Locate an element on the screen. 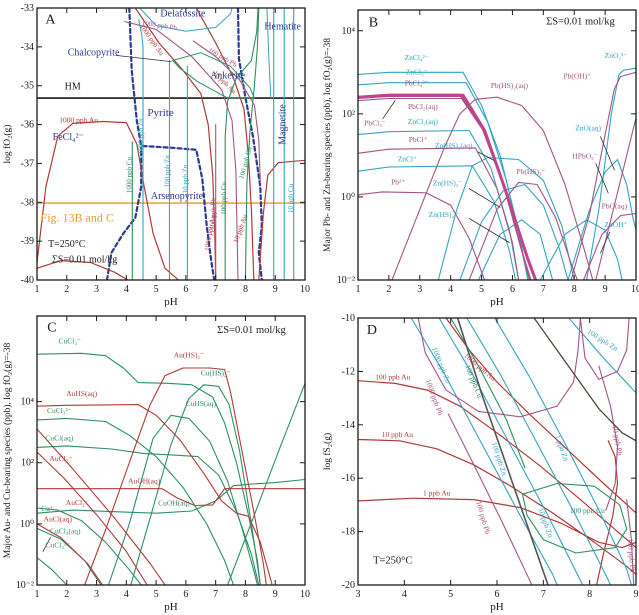 The image size is (639, 615). contour-au-1000-diagonal is located at coordinates (175, 144).